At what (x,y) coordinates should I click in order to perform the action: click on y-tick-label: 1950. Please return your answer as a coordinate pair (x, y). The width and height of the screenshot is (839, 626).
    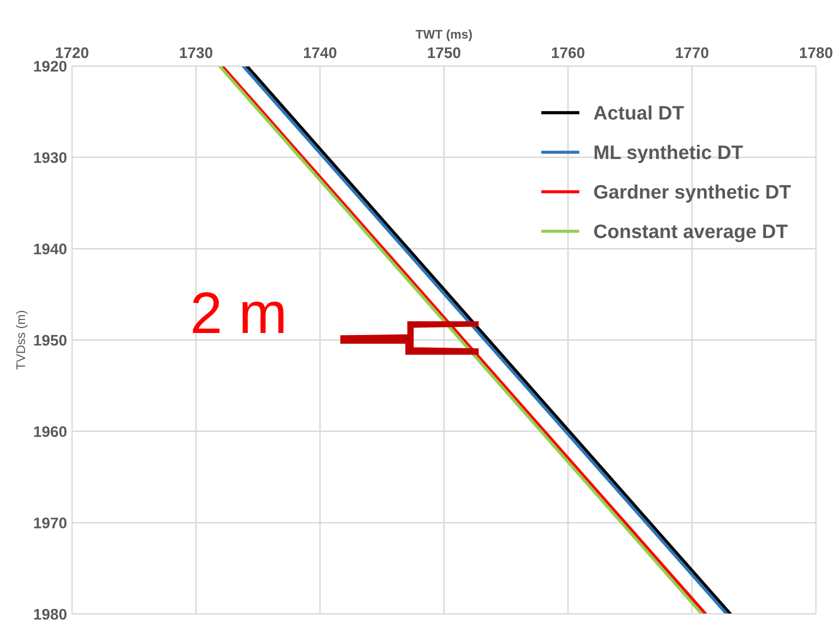
    Looking at the image, I should click on (50, 340).